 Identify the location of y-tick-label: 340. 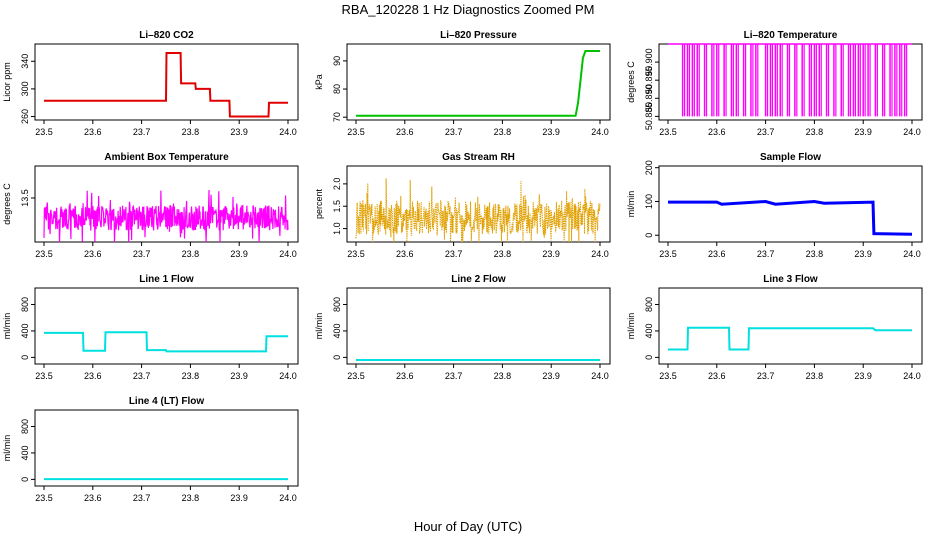
(25, 61).